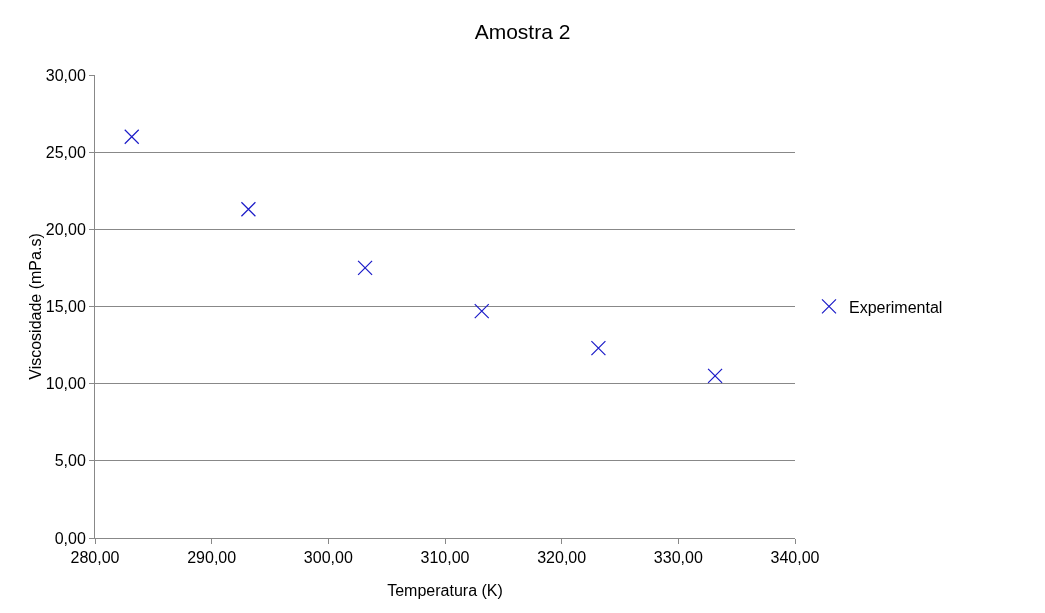  What do you see at coordinates (65, 229) in the screenshot?
I see `y-tick-label: 20,00` at bounding box center [65, 229].